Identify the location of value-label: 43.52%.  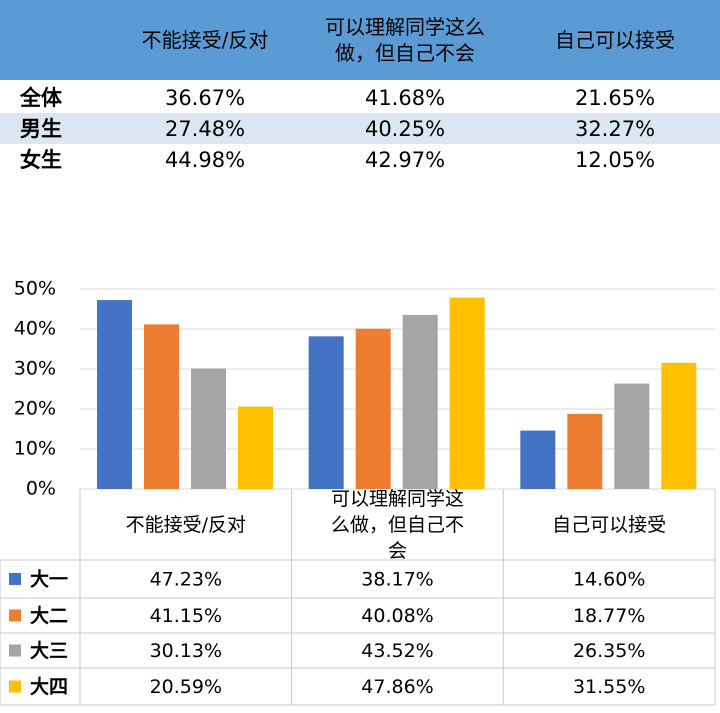
(397, 651).